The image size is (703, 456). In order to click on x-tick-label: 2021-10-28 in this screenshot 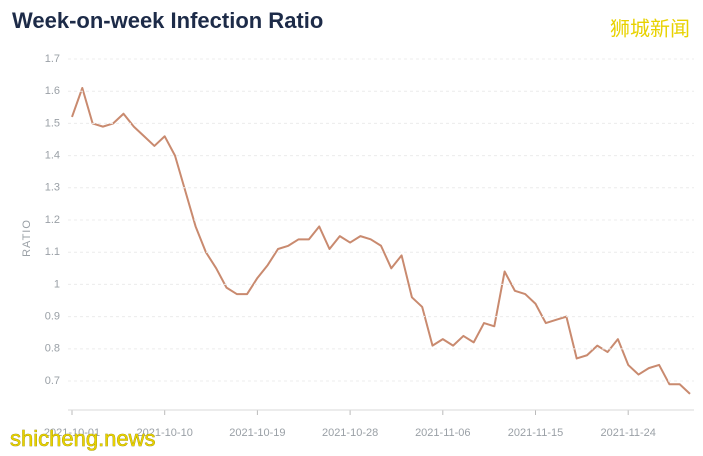, I will do `click(350, 433)`.